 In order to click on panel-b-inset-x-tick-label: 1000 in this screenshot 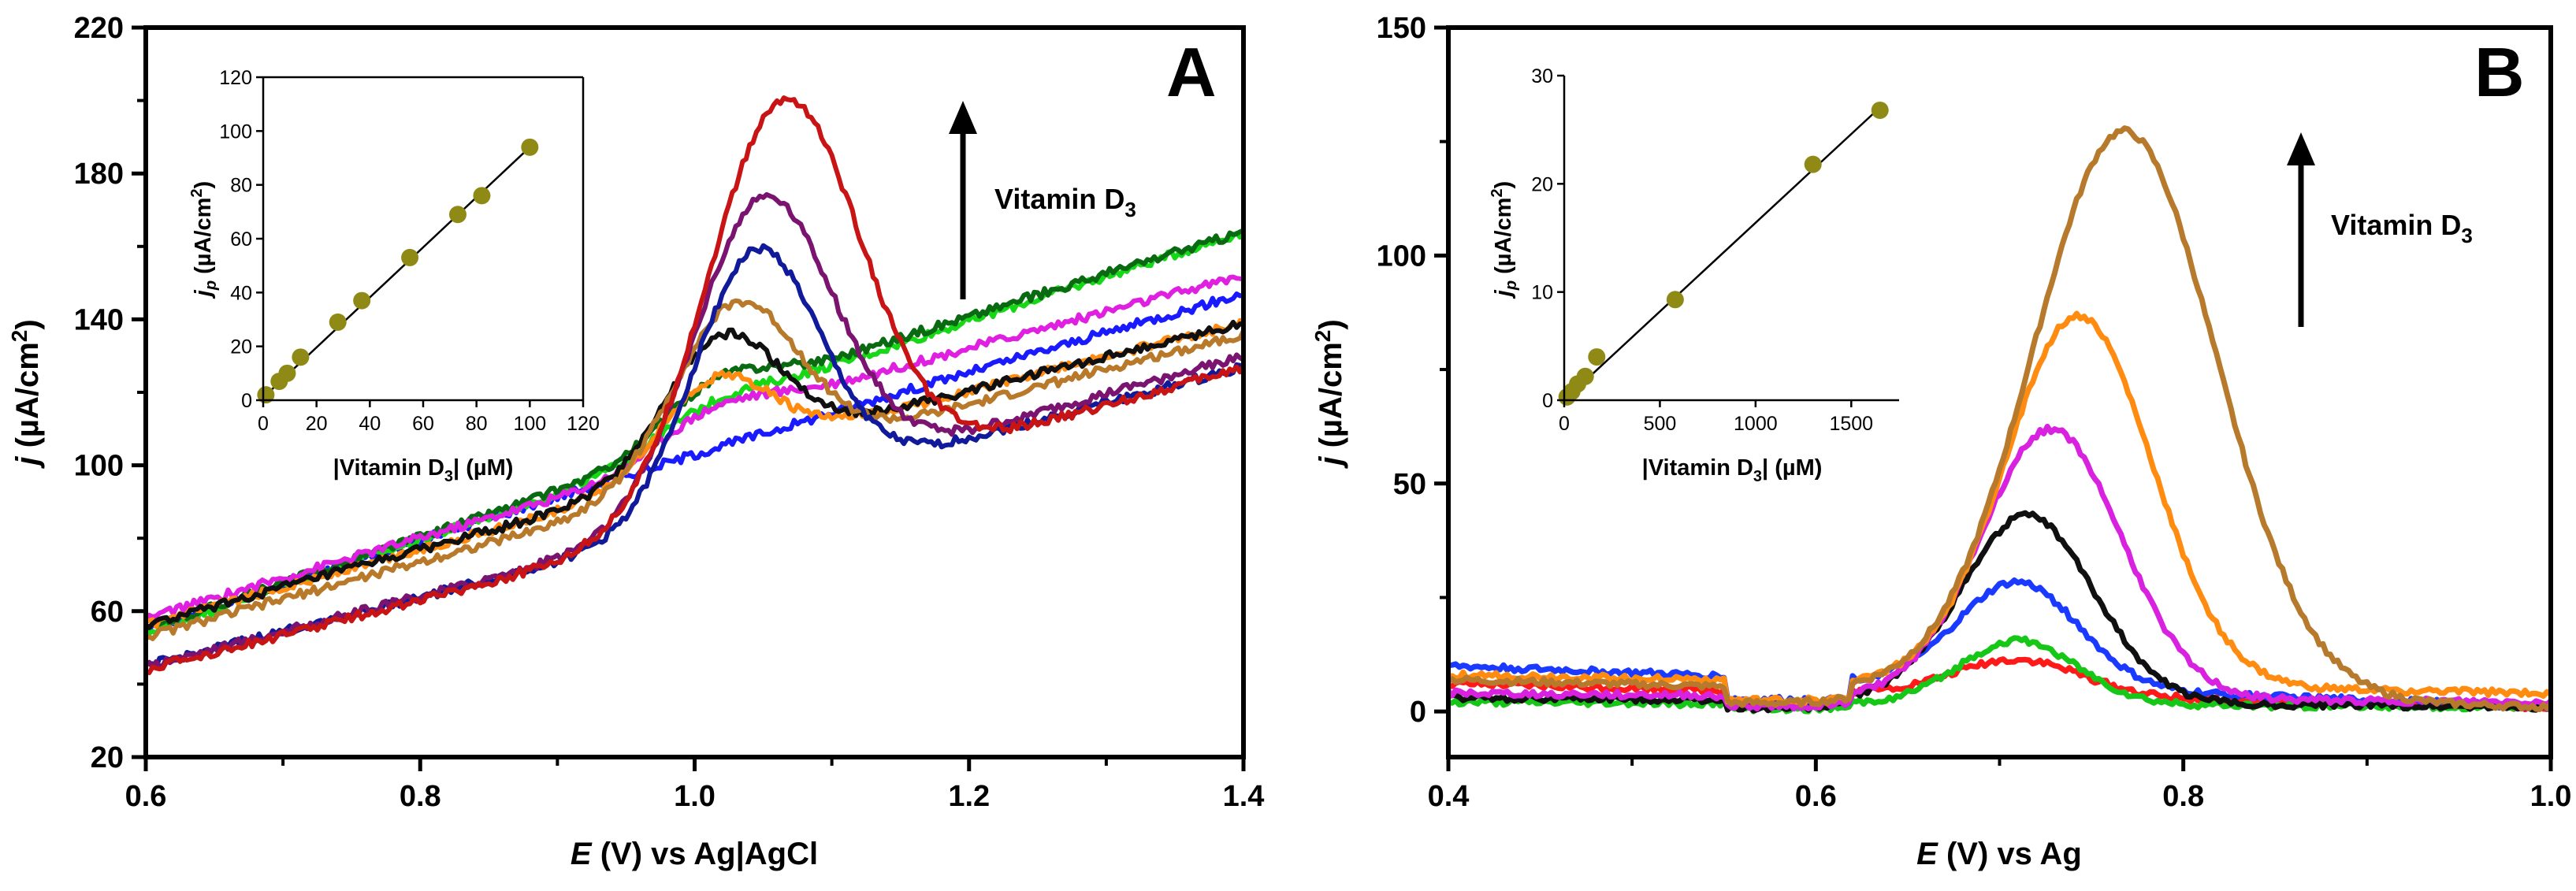, I will do `click(1756, 424)`.